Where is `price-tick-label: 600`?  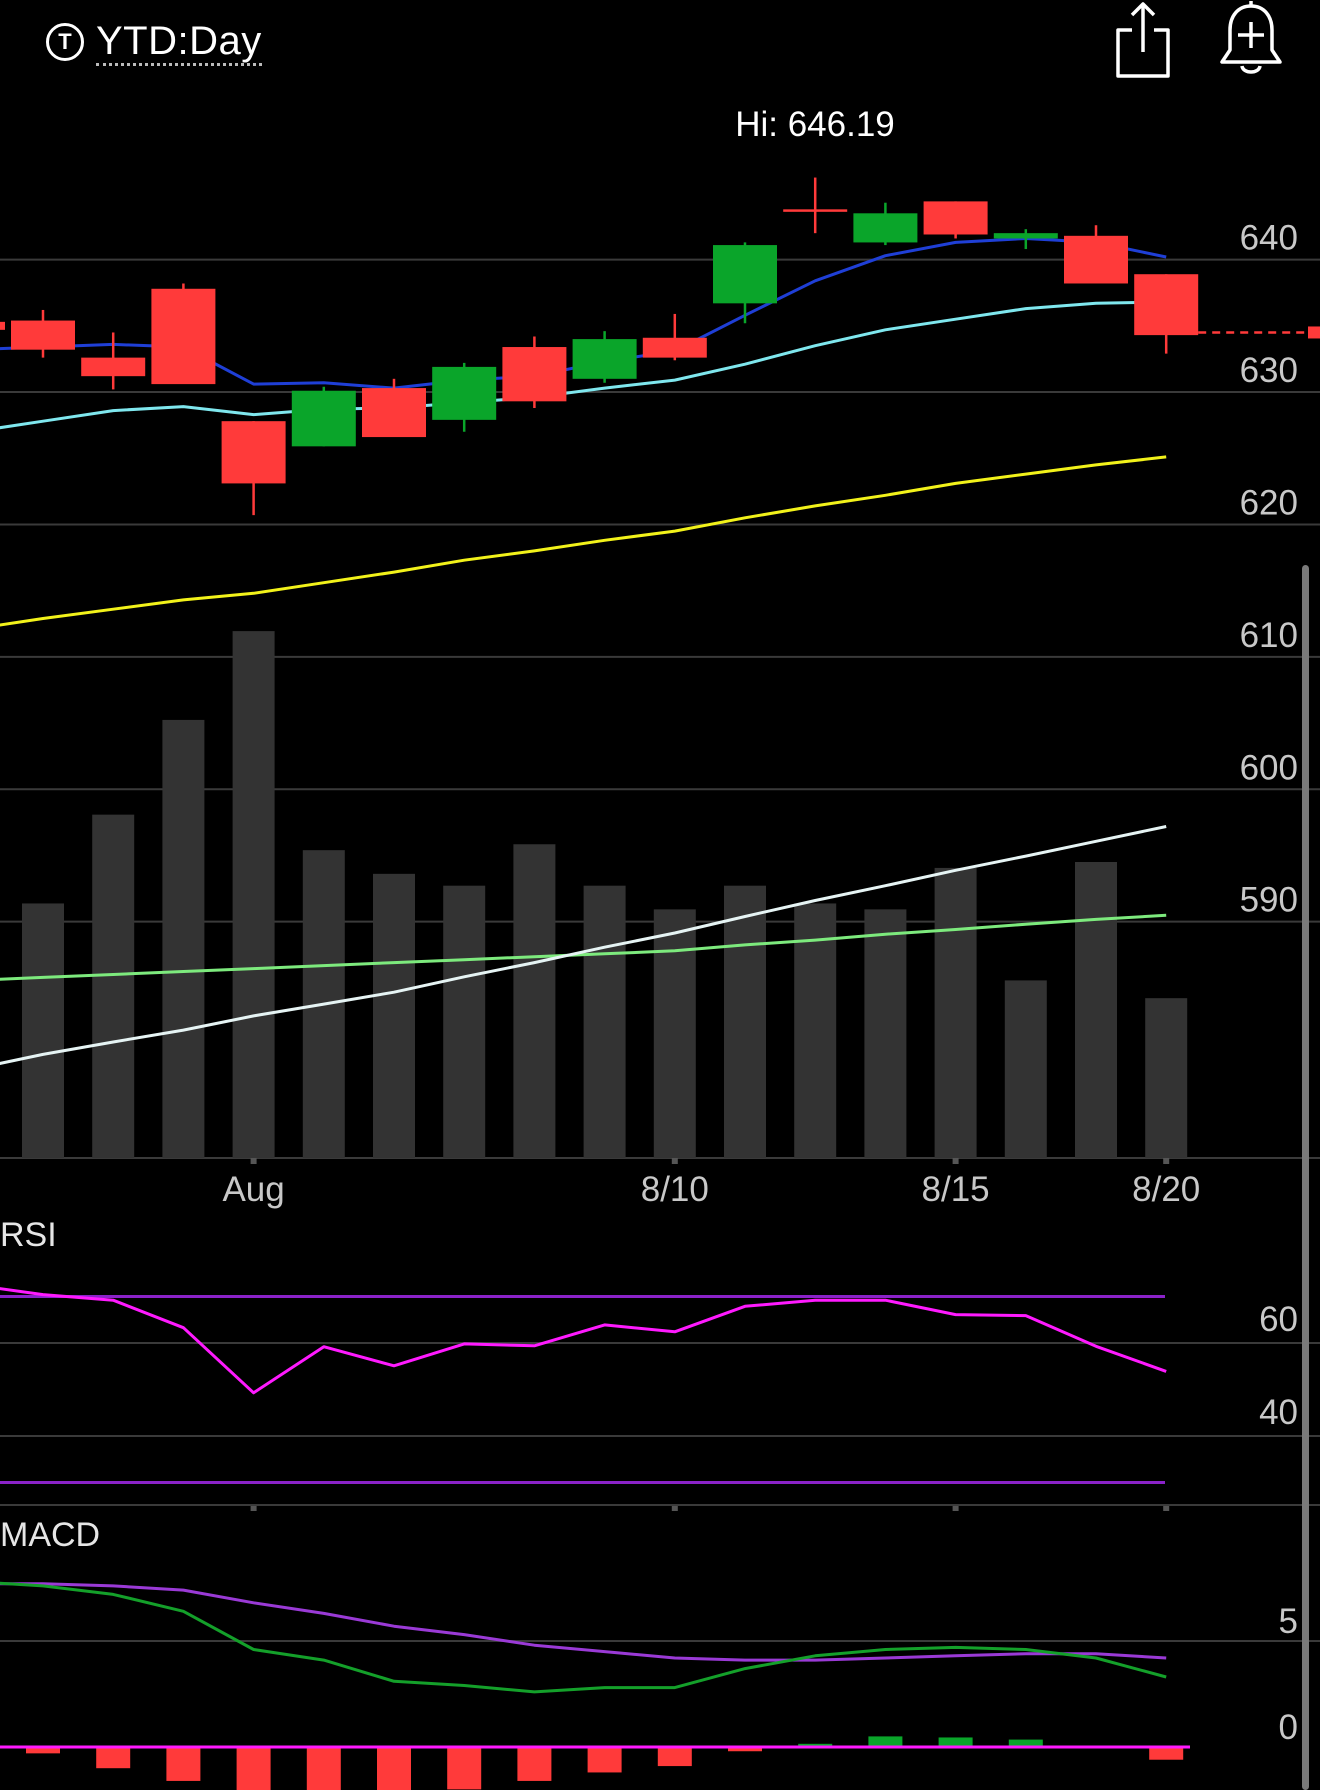
price-tick-label: 600 is located at coordinates (1269, 767).